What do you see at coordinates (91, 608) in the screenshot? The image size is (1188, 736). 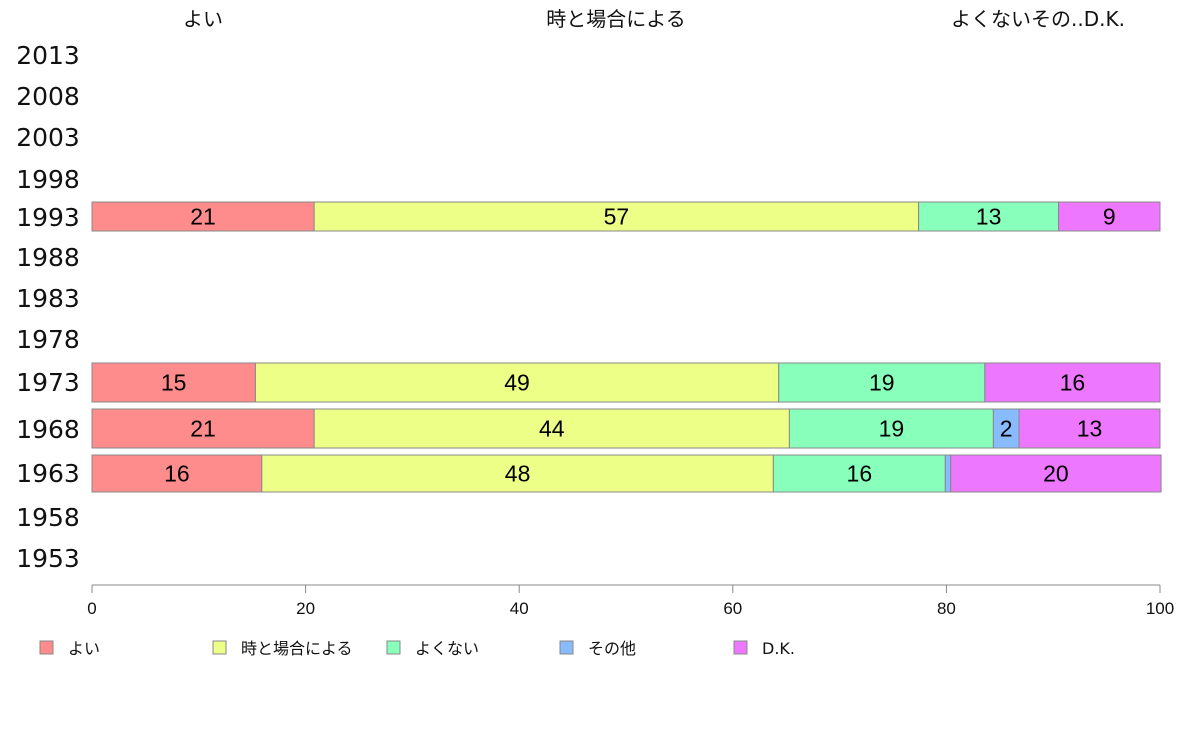 I see `x-tick-label: 0` at bounding box center [91, 608].